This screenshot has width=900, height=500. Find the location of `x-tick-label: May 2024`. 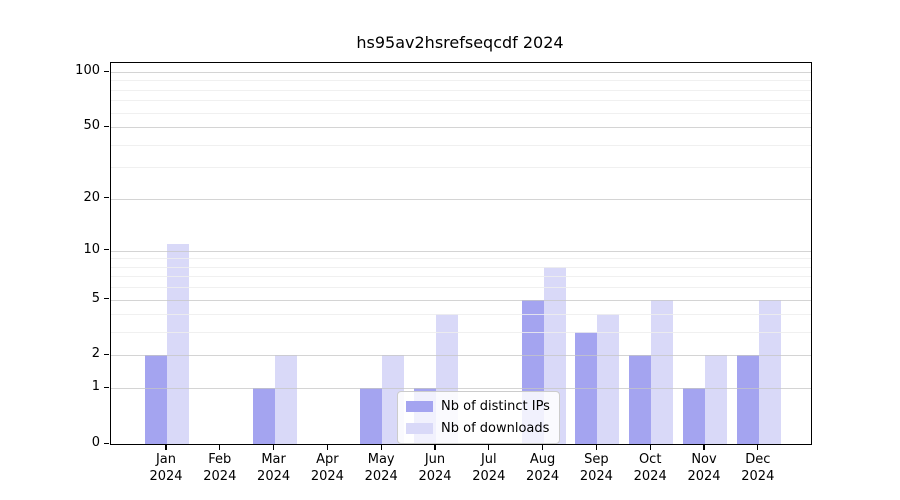

x-tick-label: May 2024 is located at coordinates (381, 468).